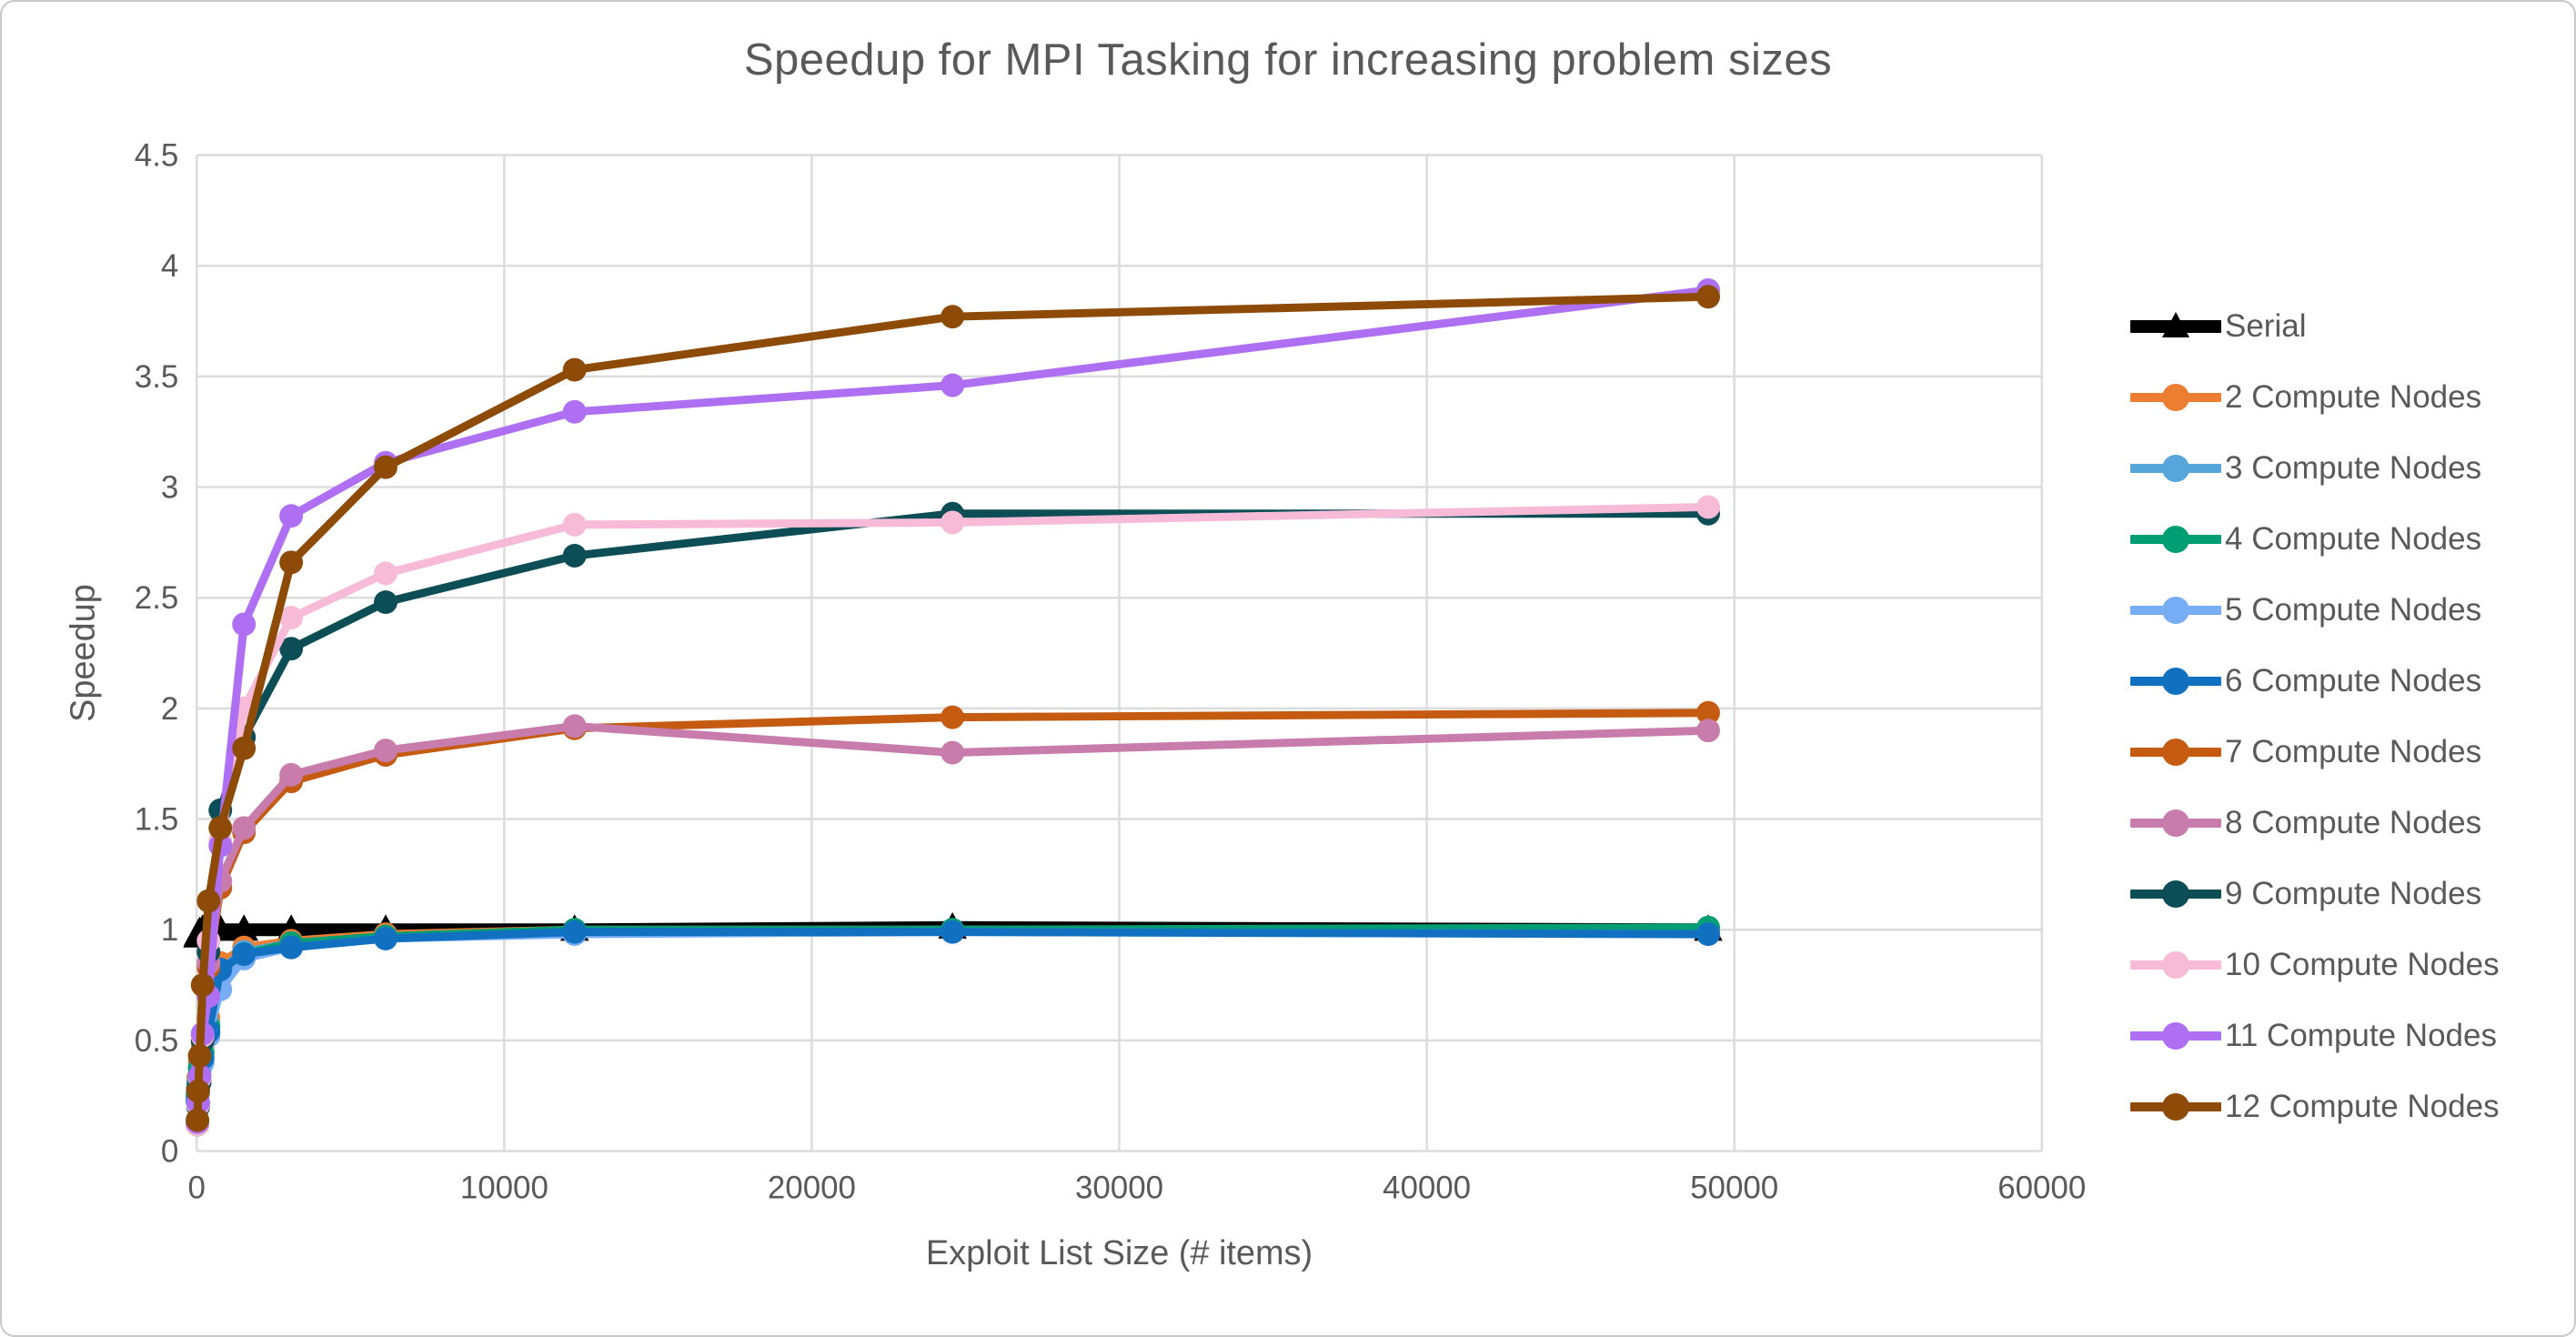 The height and width of the screenshot is (1337, 2576). Describe the element at coordinates (2353, 751) in the screenshot. I see `legend-label: 7 Compute Nodes` at that location.